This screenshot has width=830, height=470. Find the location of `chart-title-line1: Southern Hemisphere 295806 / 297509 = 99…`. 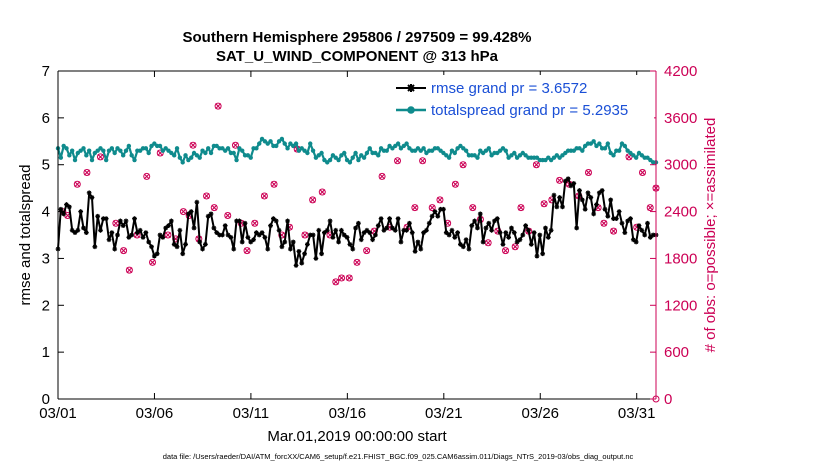

chart-title-line1: Southern Hemisphere 295806 / 297509 = 99… is located at coordinates (357, 37).